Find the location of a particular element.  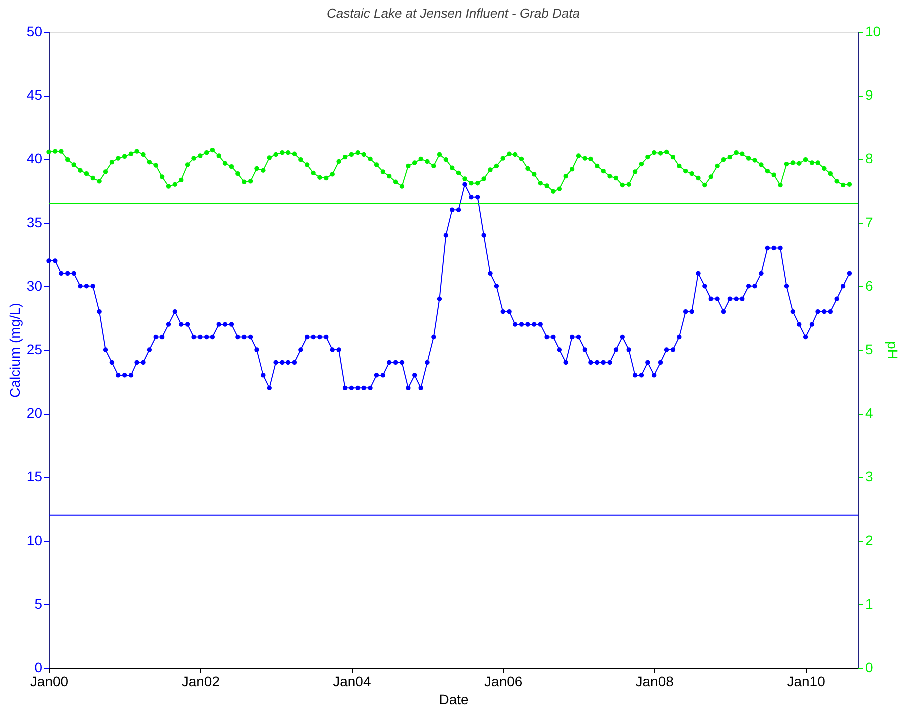

y2-tick-label: 5 is located at coordinates (870, 350).